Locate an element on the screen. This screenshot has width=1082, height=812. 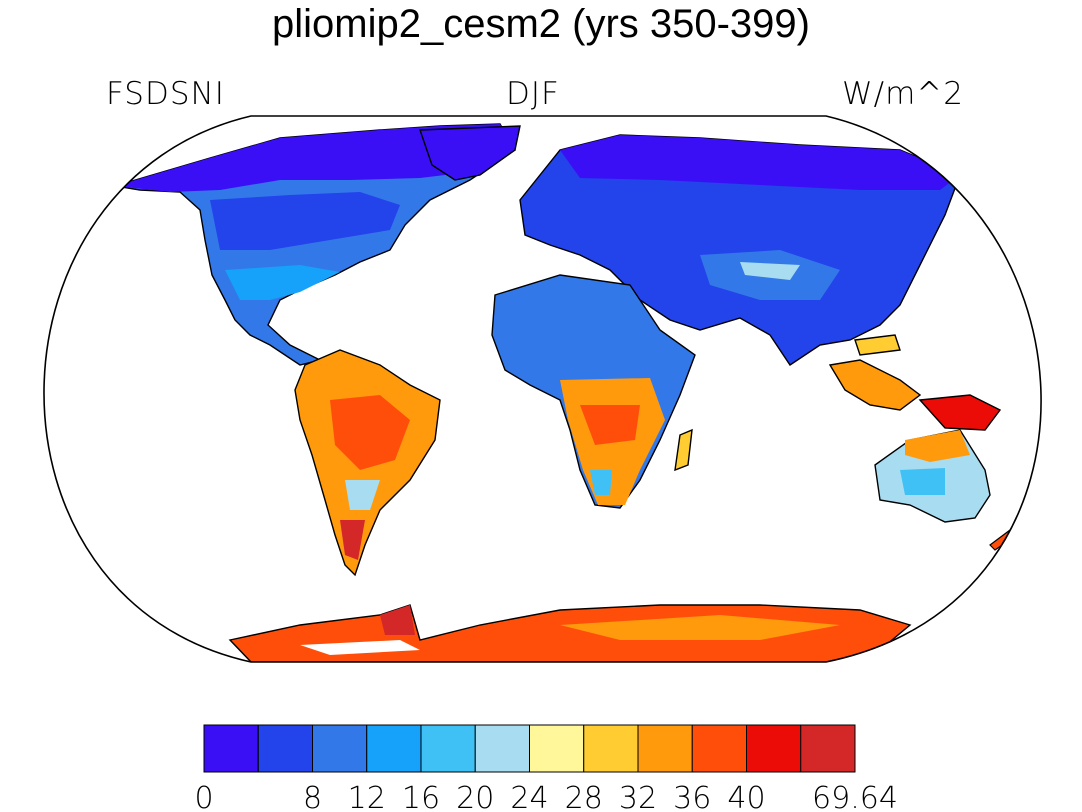
antarctica-landmass is located at coordinates (570, 633).